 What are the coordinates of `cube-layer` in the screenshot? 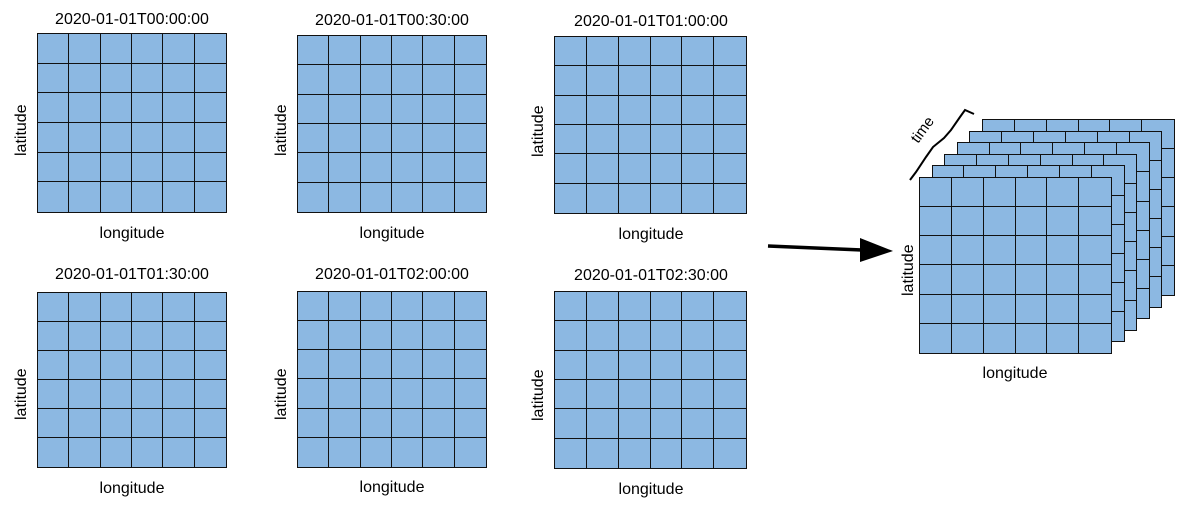 It's located at (1015, 265).